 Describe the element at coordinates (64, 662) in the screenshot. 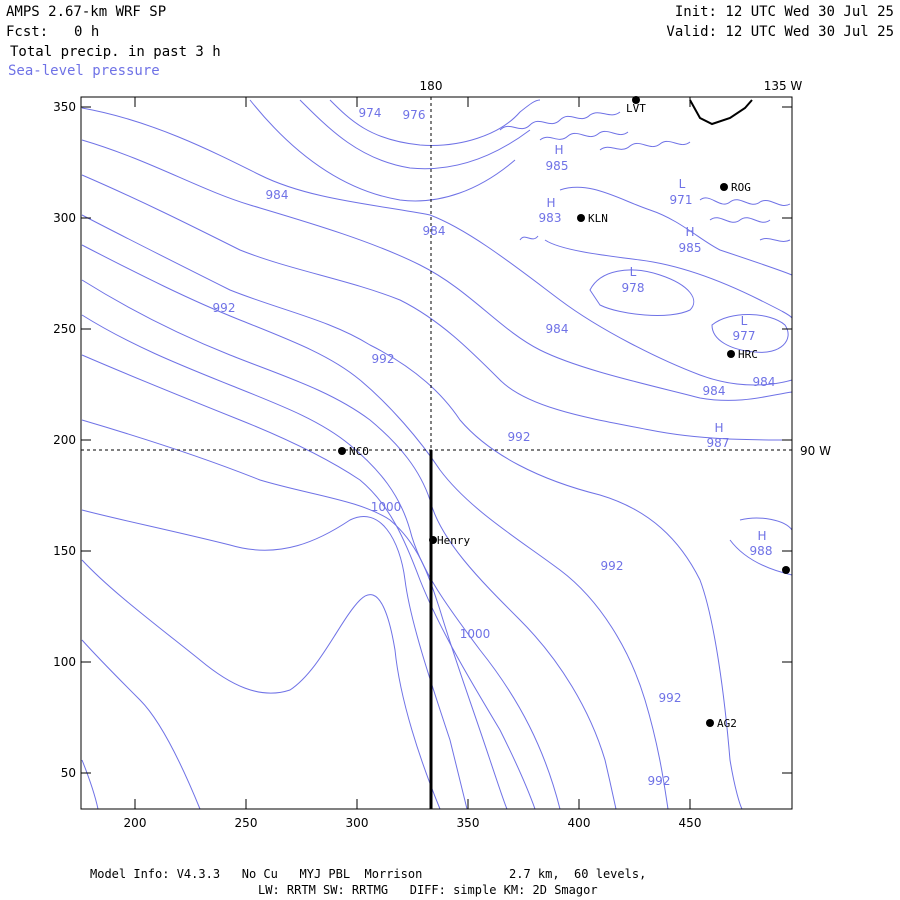

I see `y-tick-label: 100` at that location.